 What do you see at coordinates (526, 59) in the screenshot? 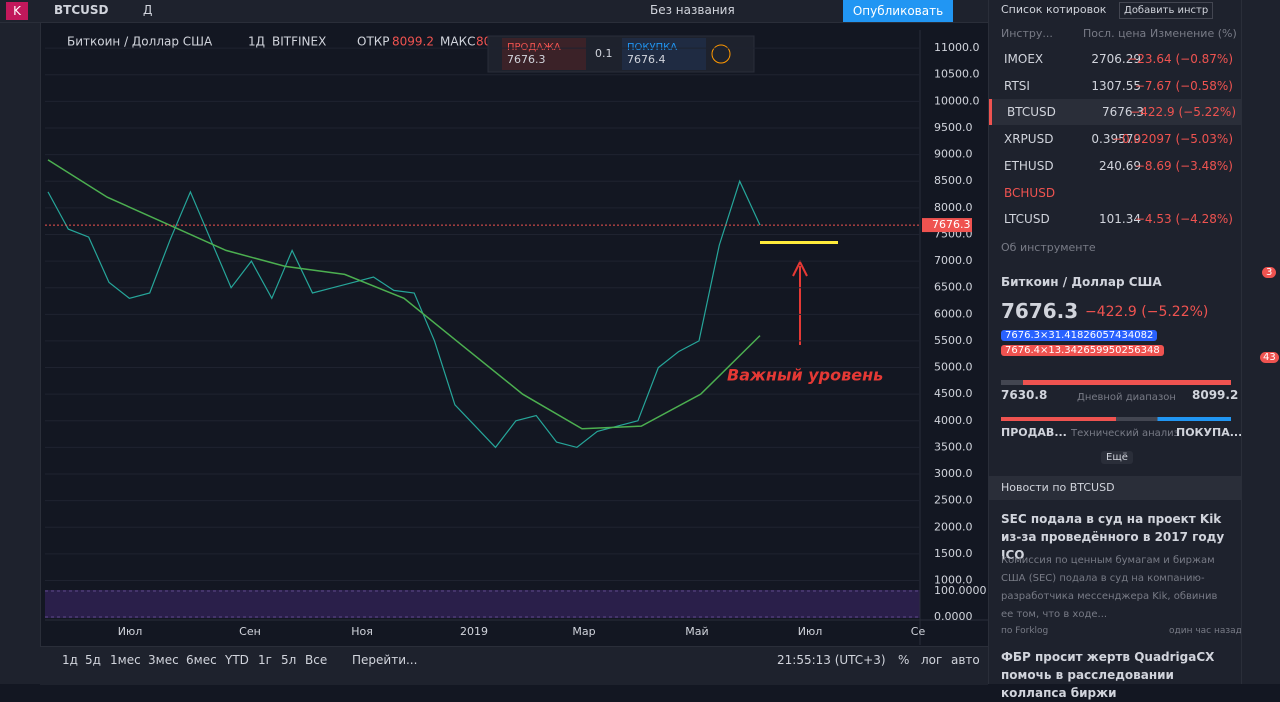
I see `sell-price: 7676.3` at bounding box center [526, 59].